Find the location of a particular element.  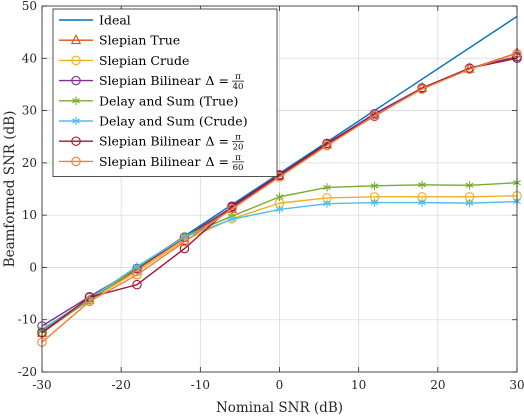

y-tick-label: 50 is located at coordinates (29, 6).